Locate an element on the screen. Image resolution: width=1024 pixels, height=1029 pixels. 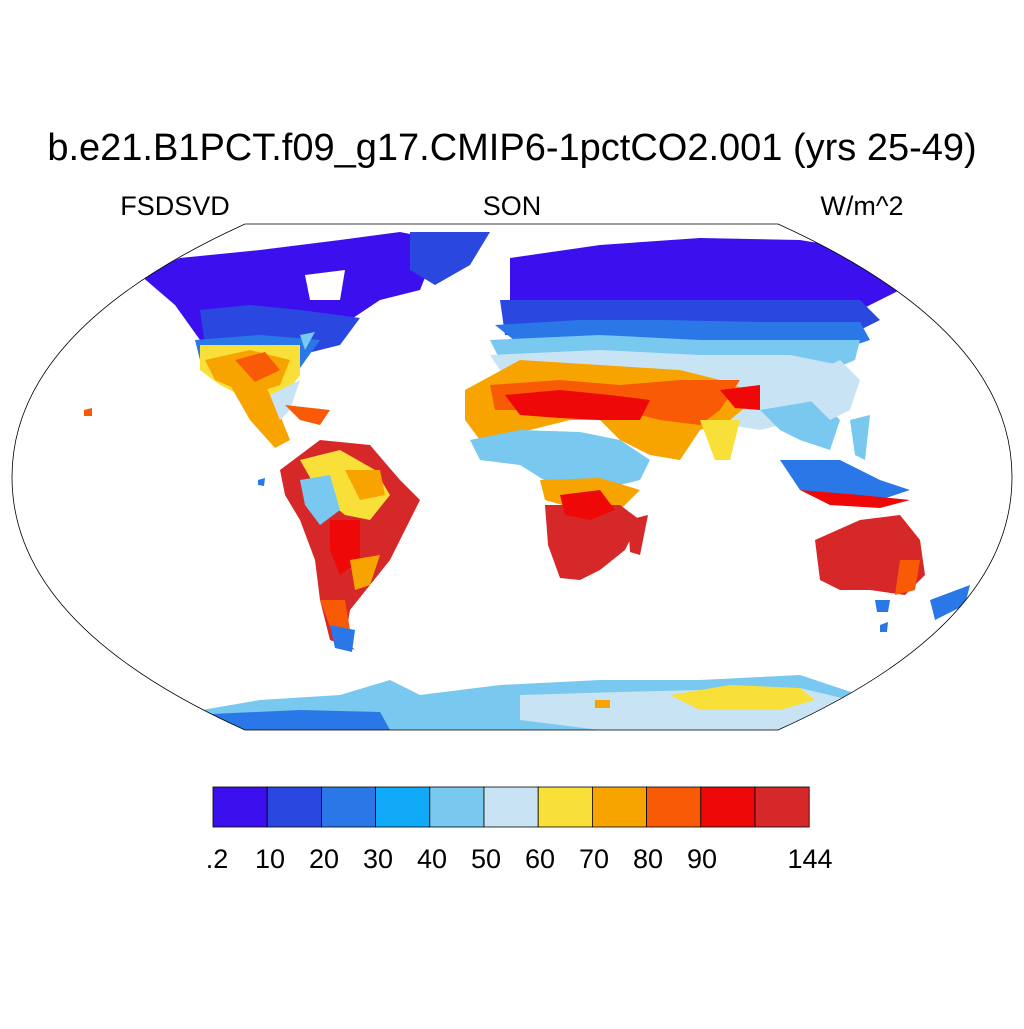
colorbar-tick-label: 10 is located at coordinates (270, 859).